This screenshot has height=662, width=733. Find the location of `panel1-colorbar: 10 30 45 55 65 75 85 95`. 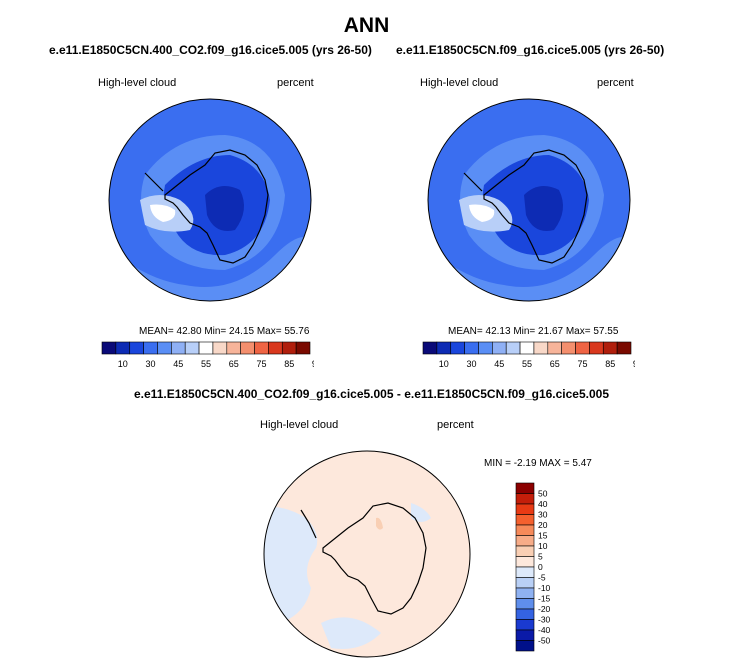

panel1-colorbar: 10 30 45 55 65 75 85 95 is located at coordinates (207, 355).